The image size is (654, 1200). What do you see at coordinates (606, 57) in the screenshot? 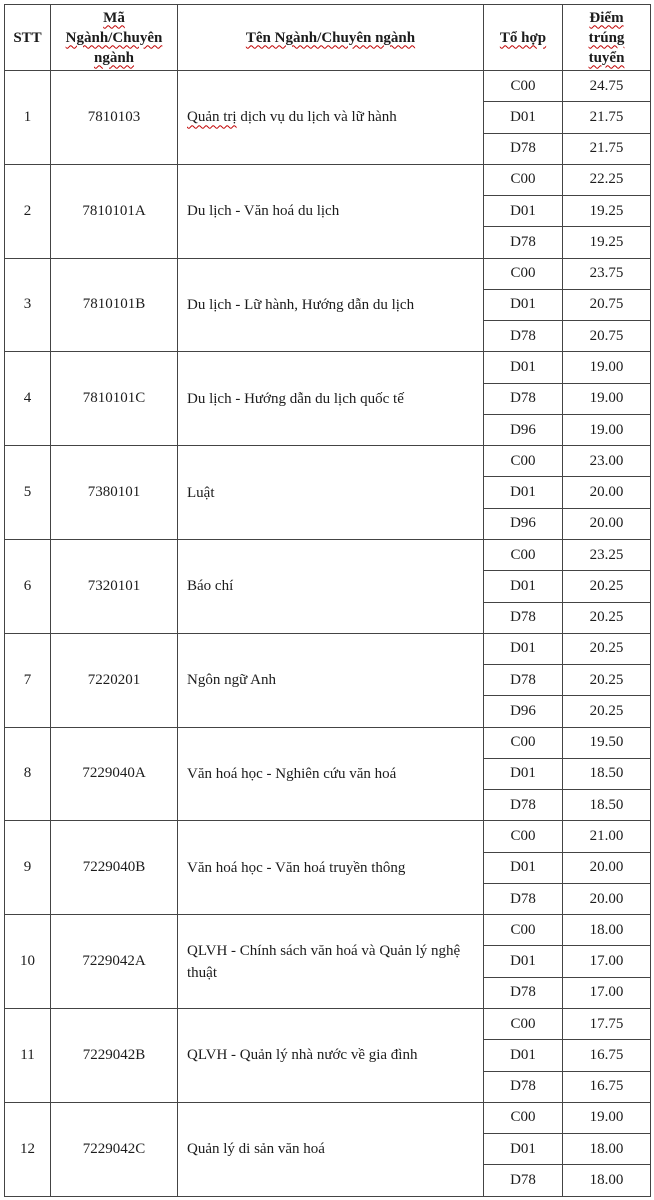
I see `column-header-score-label: tuyển` at bounding box center [606, 57].